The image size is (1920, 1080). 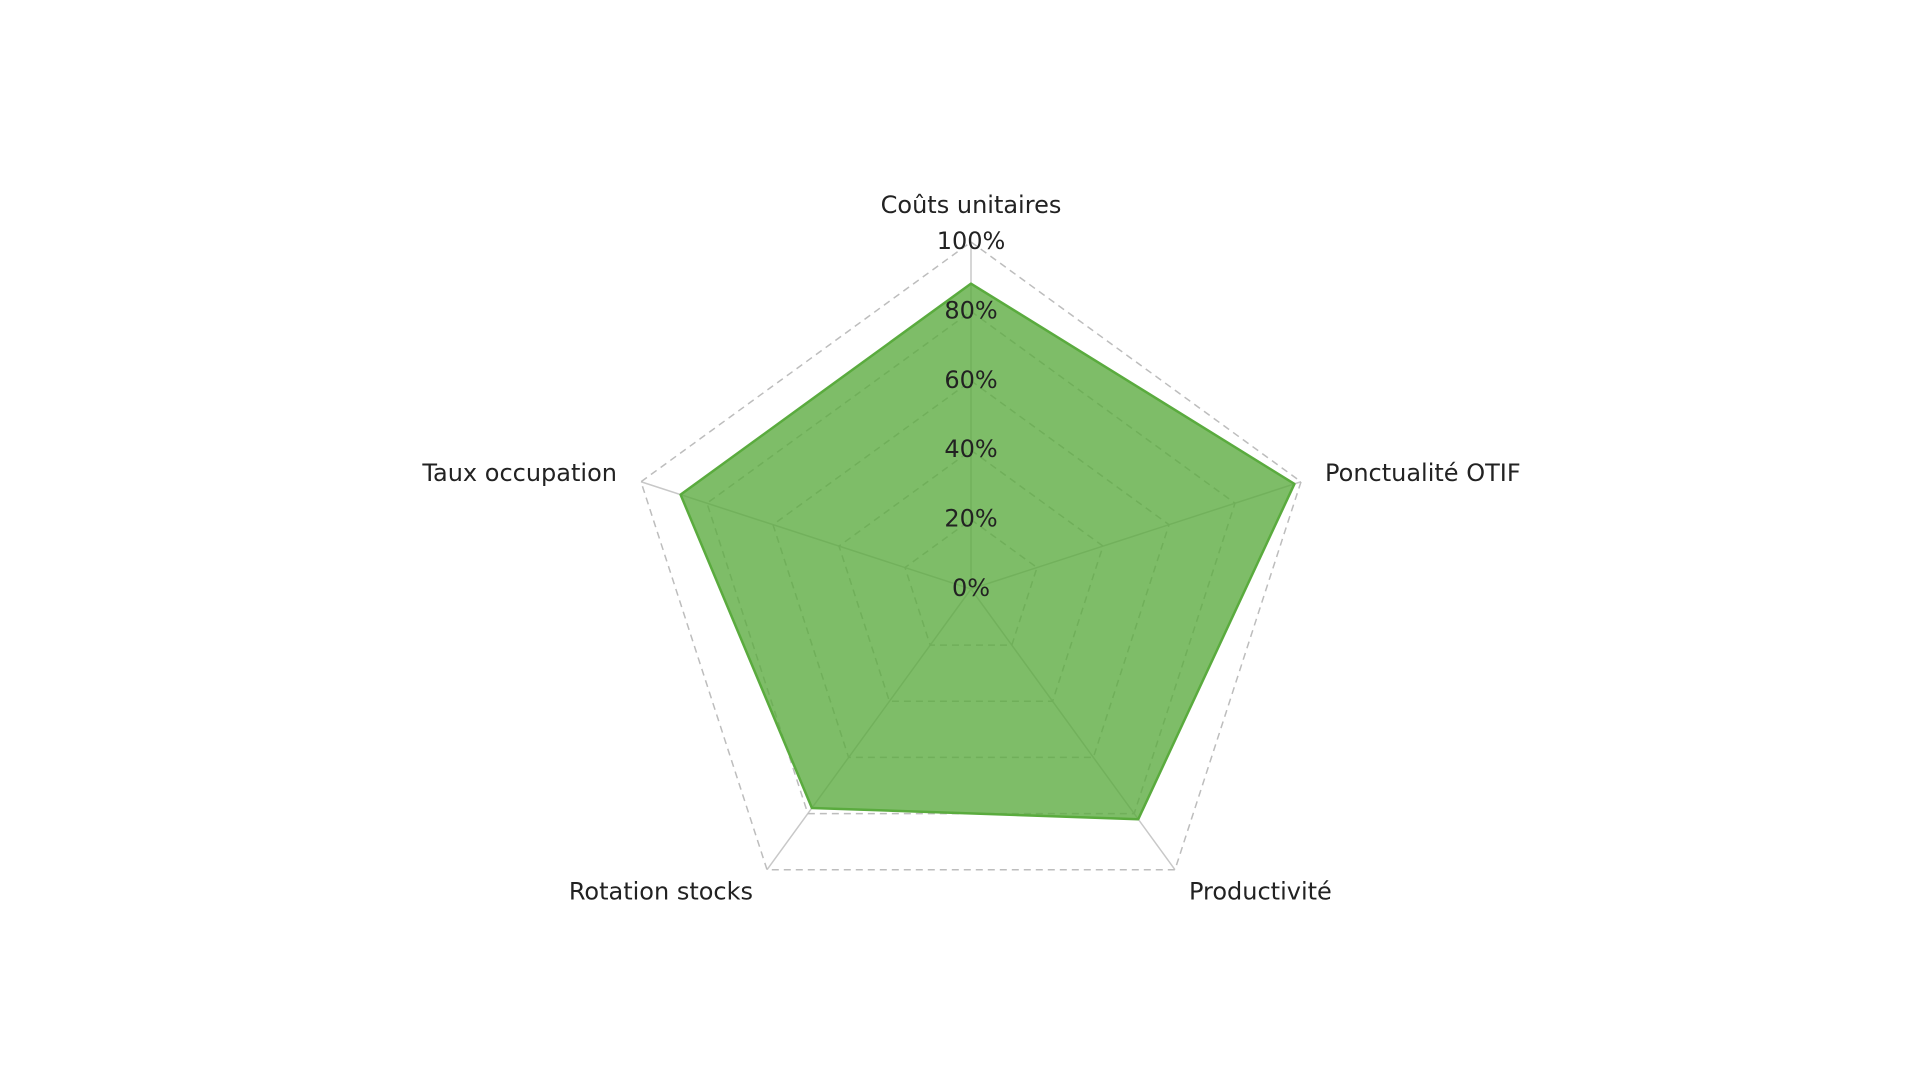 I want to click on tick-label: 80%, so click(x=970, y=310).